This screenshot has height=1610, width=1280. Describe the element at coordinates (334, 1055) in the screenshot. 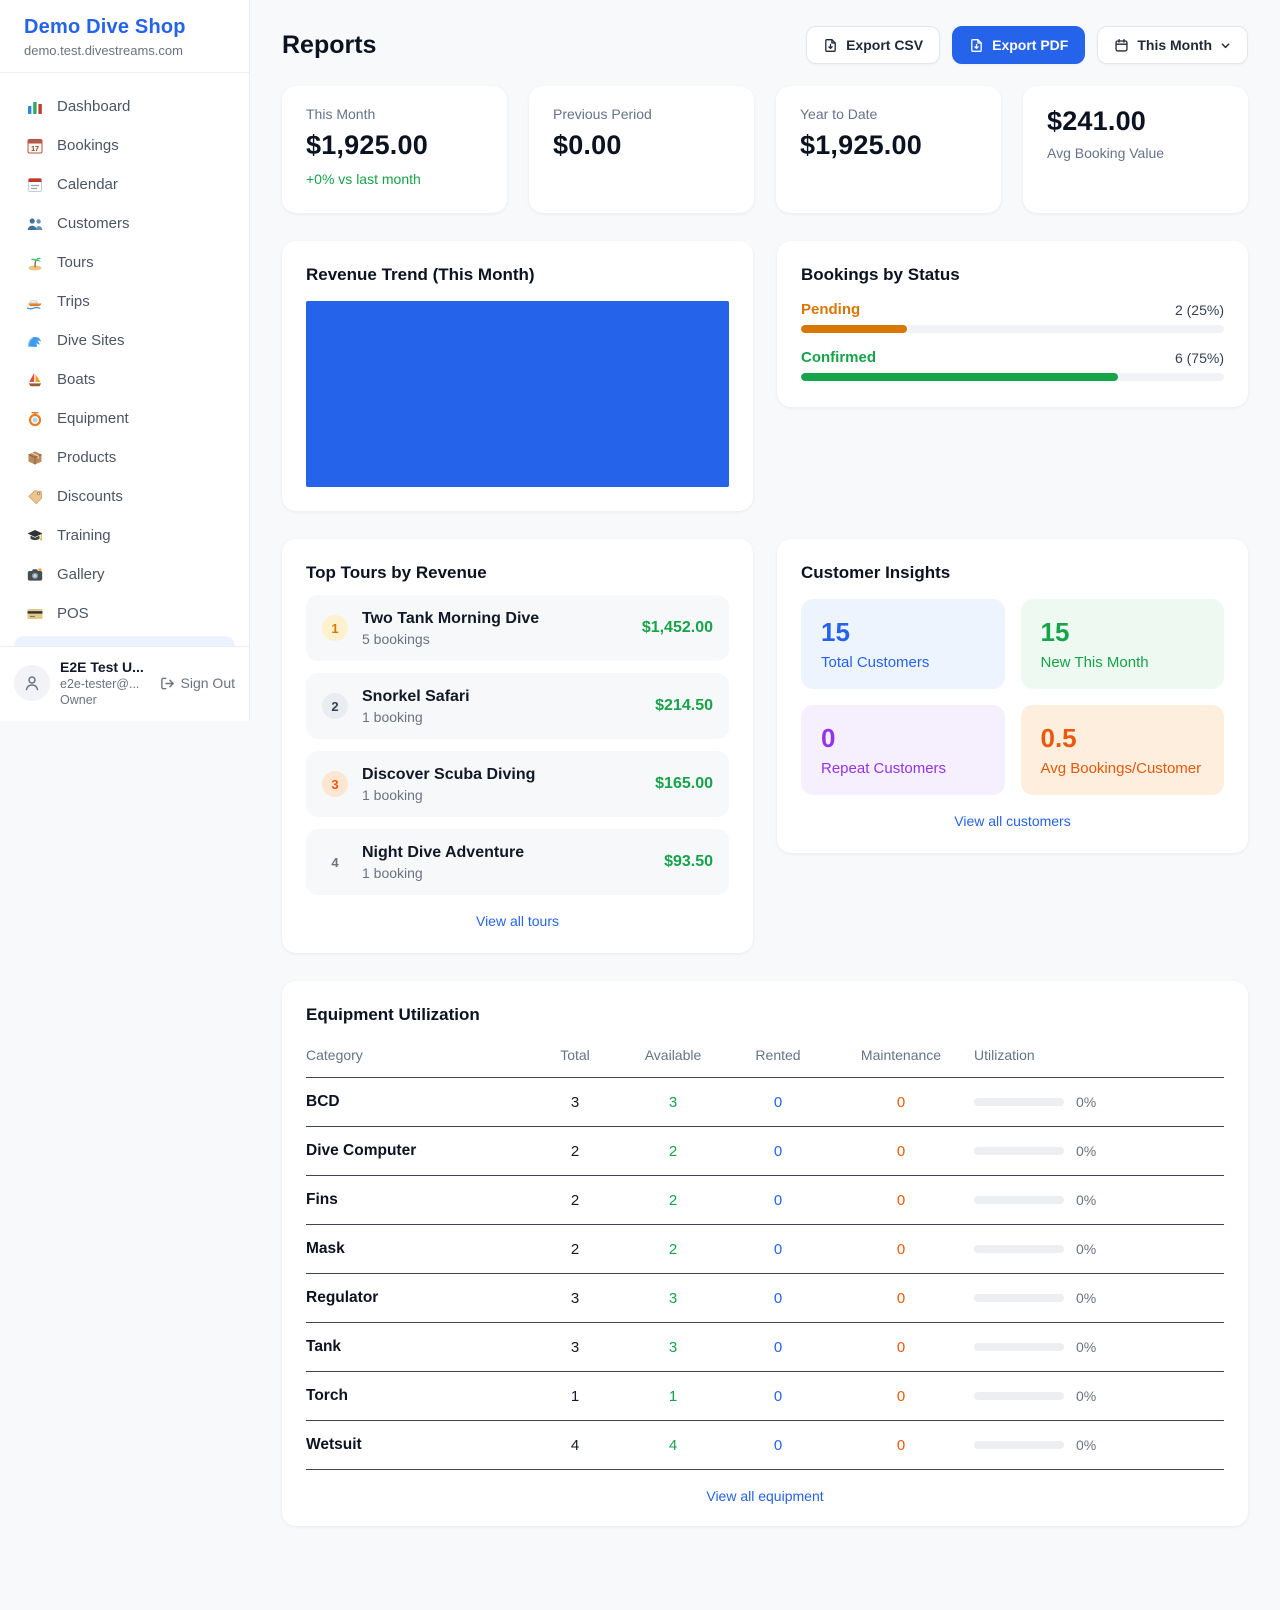

I see `col-category: Category` at that location.